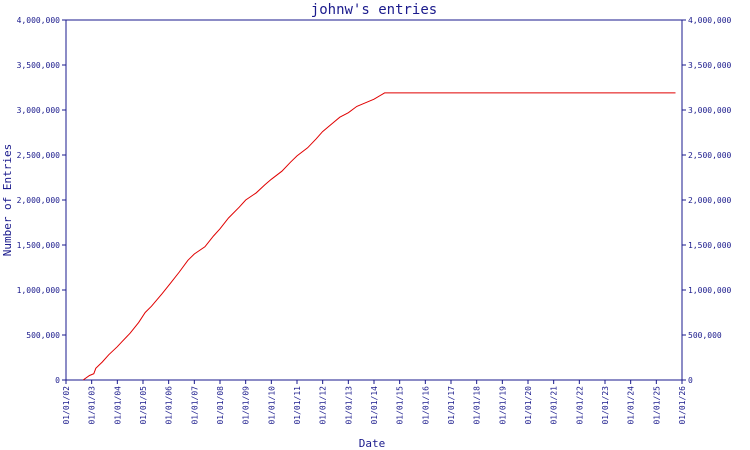  What do you see at coordinates (7, 200) in the screenshot?
I see `y-axis-label: Number of Entries` at bounding box center [7, 200].